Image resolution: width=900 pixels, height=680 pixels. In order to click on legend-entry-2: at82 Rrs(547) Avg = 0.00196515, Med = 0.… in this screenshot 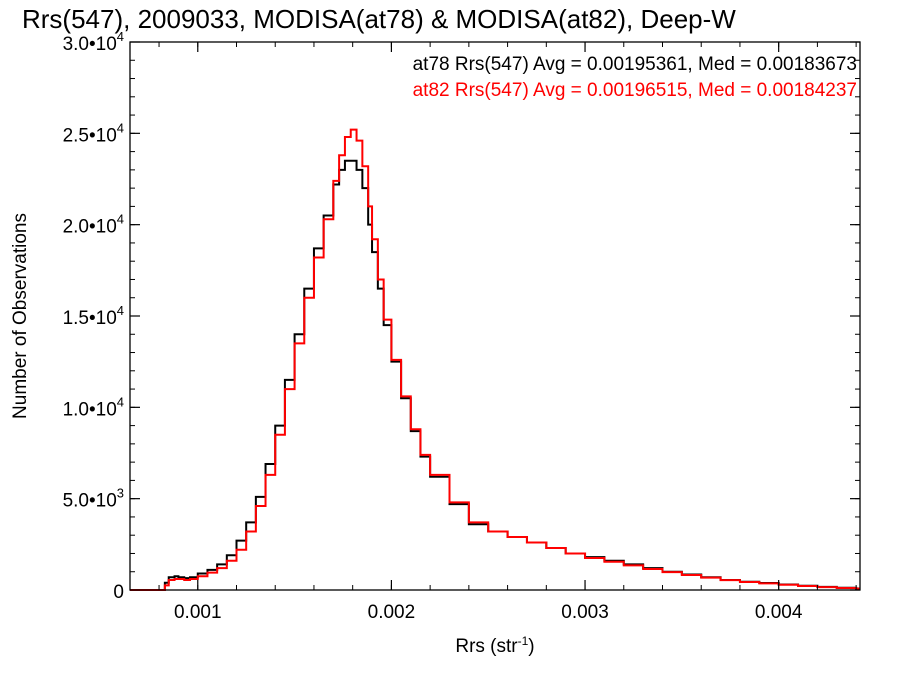, I will do `click(635, 90)`.